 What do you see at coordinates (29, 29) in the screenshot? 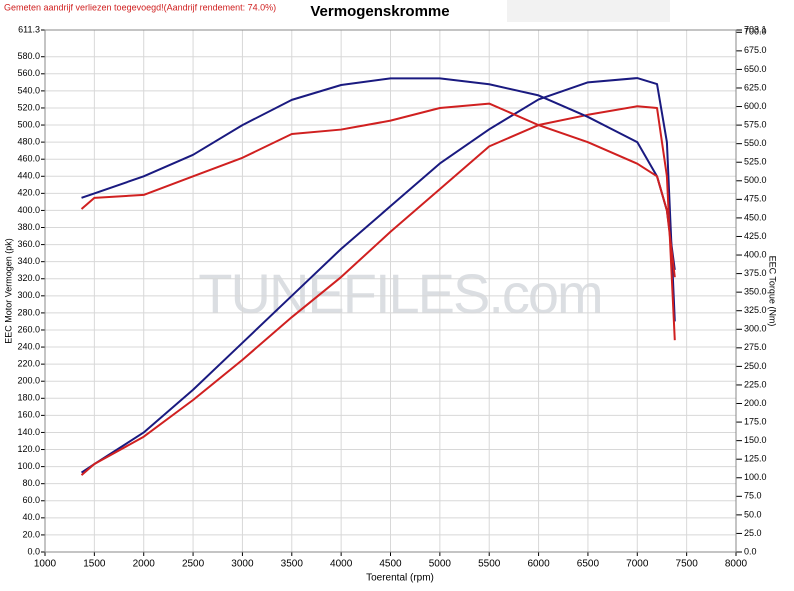
I see `y-tick-label: 611.3` at bounding box center [29, 29].